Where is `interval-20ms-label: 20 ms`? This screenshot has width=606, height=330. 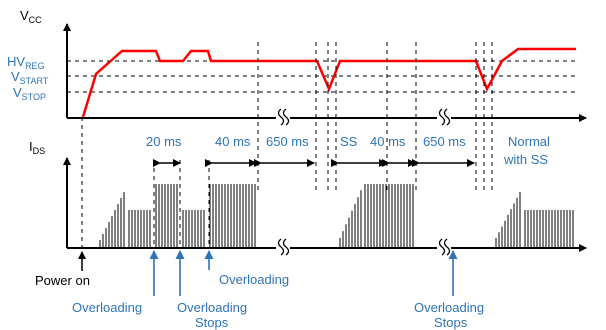
interval-20ms-label: 20 ms is located at coordinates (164, 141).